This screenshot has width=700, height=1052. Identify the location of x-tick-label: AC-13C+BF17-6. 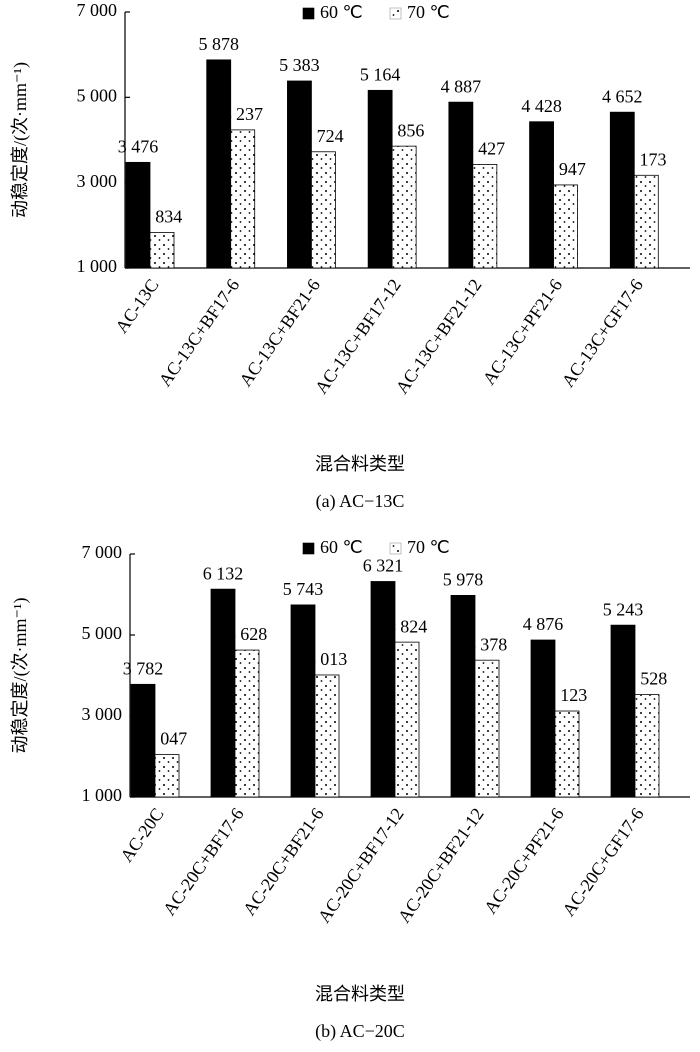
(199, 332).